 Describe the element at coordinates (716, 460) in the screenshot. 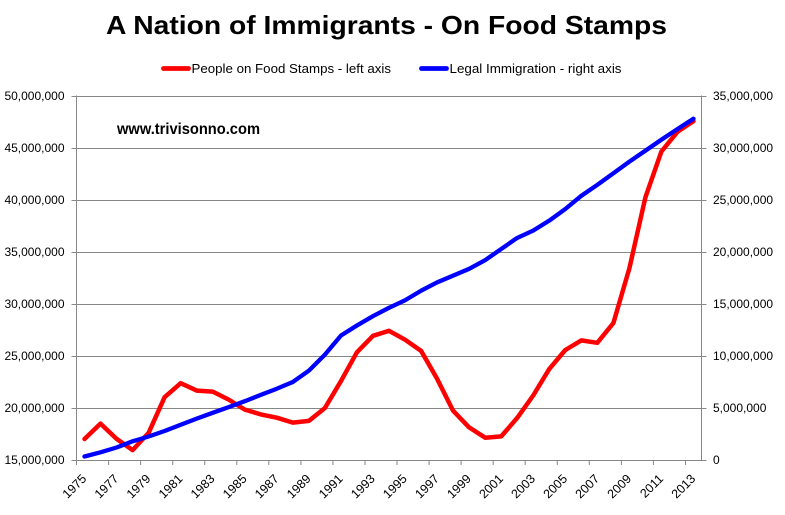

I see `svg-text: 0` at that location.